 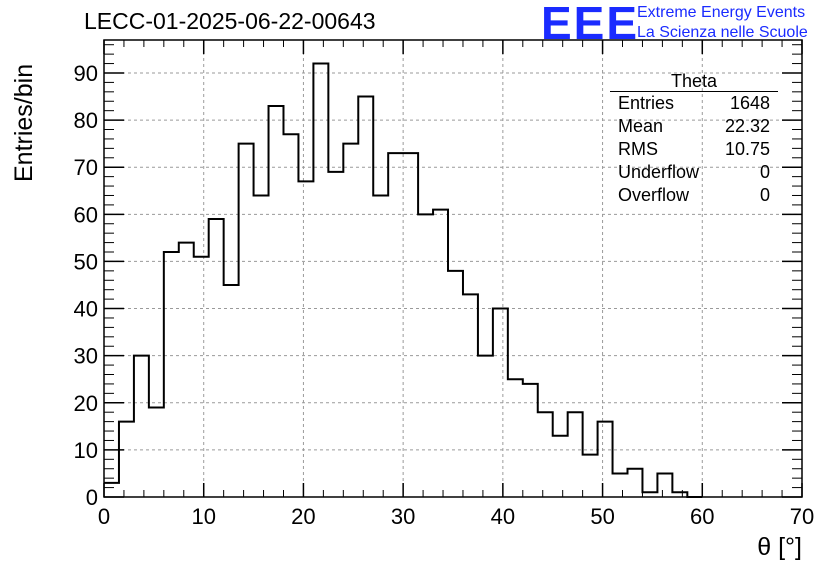 I want to click on x-axis-label: θ [°], so click(x=779, y=547).